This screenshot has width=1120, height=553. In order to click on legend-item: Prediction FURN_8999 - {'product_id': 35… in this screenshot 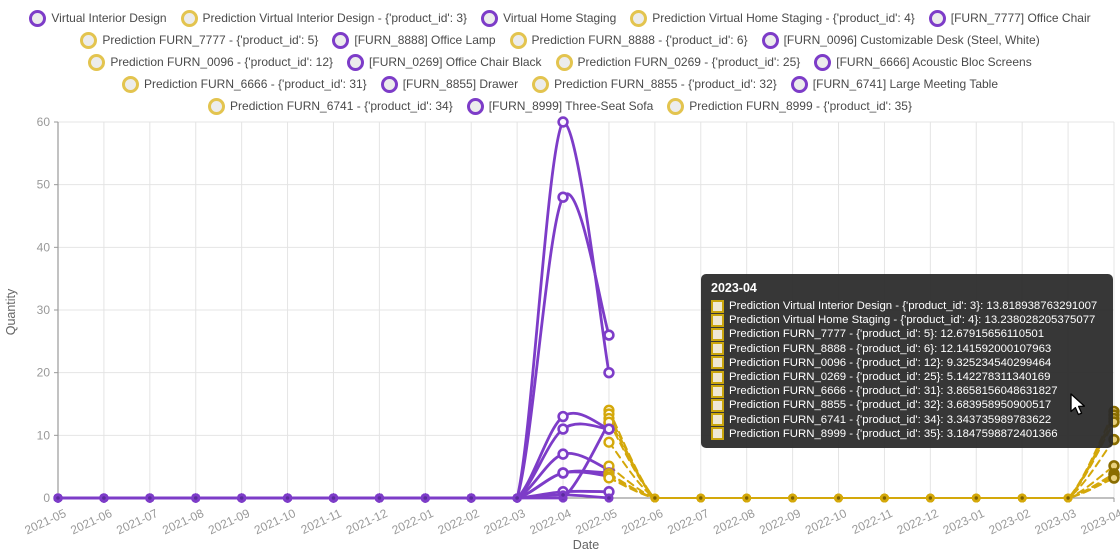, I will do `click(789, 106)`.